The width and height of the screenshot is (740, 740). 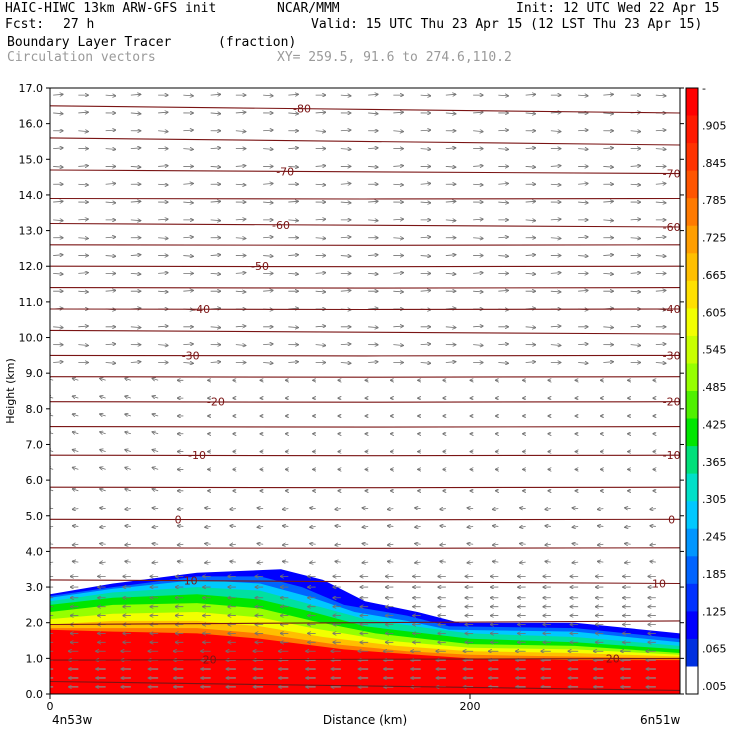 I want to click on colorbar-label: .545, so click(x=714, y=350).